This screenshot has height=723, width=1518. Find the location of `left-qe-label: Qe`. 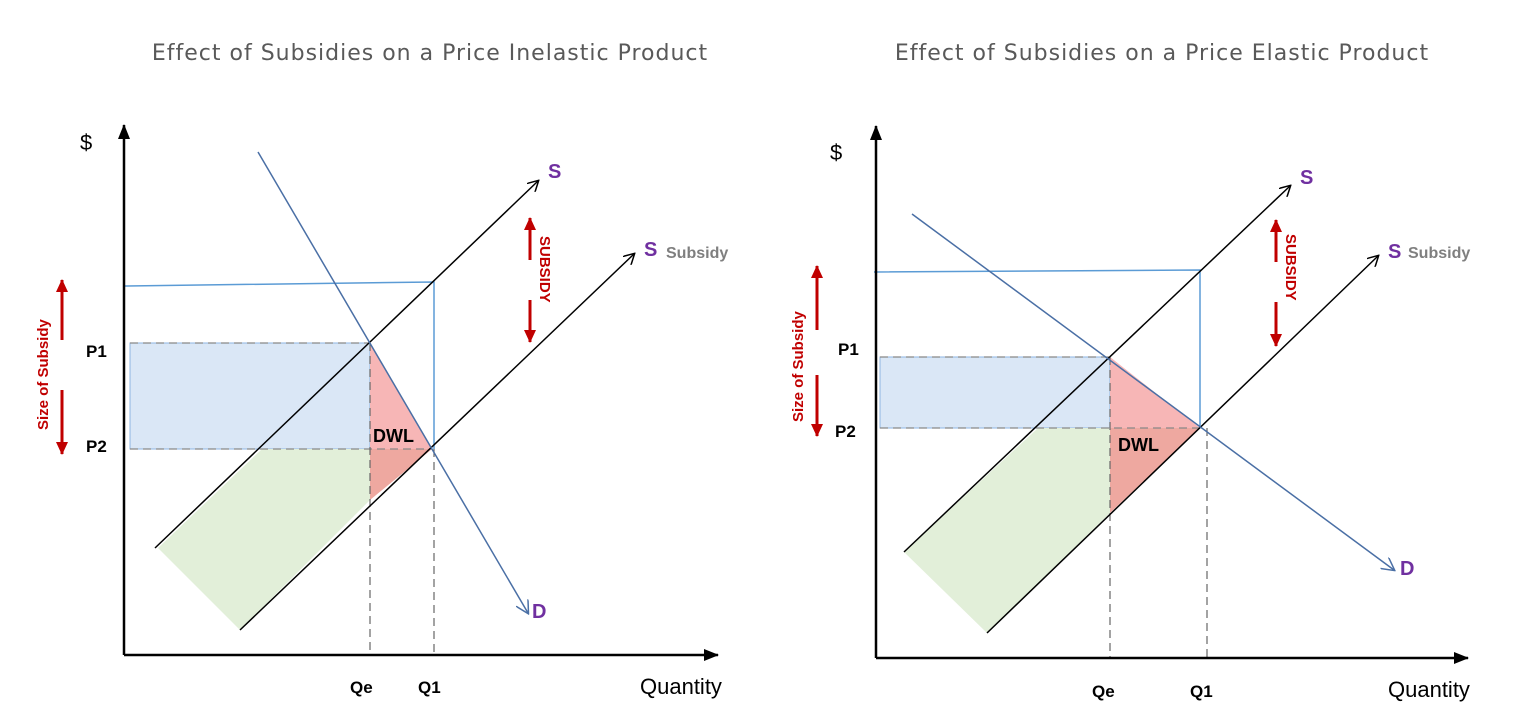

left-qe-label: Qe is located at coordinates (361, 687).